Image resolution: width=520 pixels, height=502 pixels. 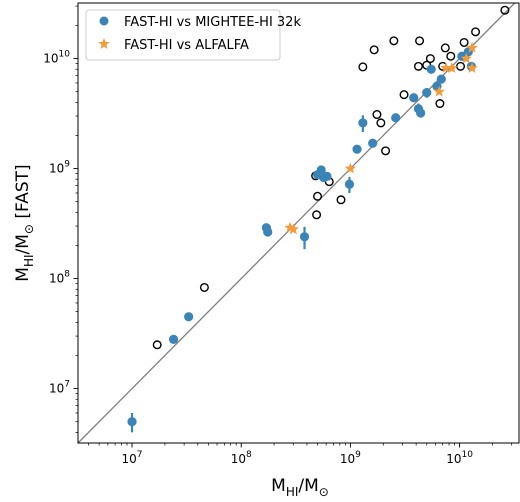 What do you see at coordinates (212, 22) in the screenshot?
I see `legend-label-mightee: FAST-HI vs MIGHTEE-HI 32k` at bounding box center [212, 22].